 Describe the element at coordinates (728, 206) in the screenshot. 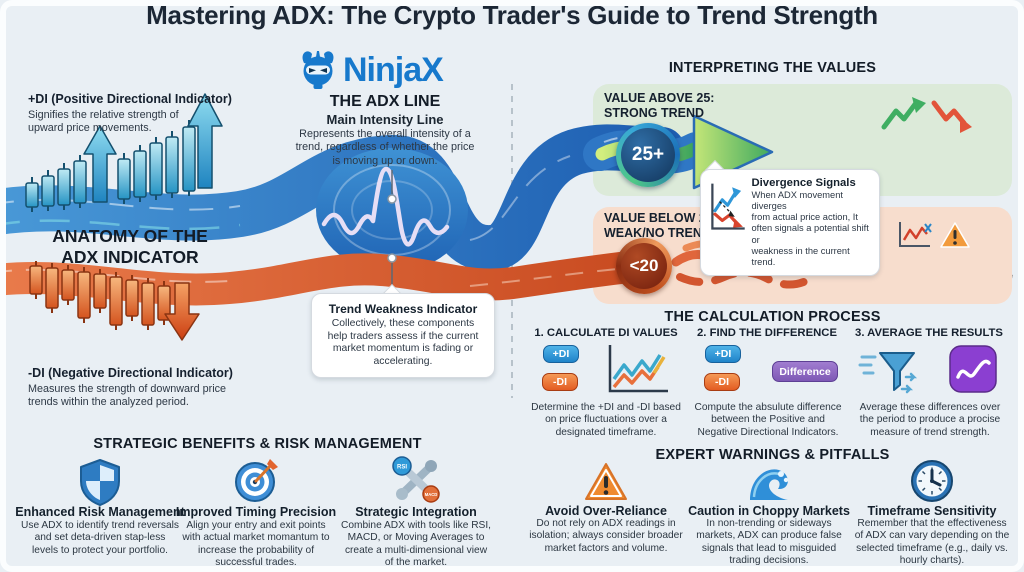

I see `divergence-chart-icon` at that location.